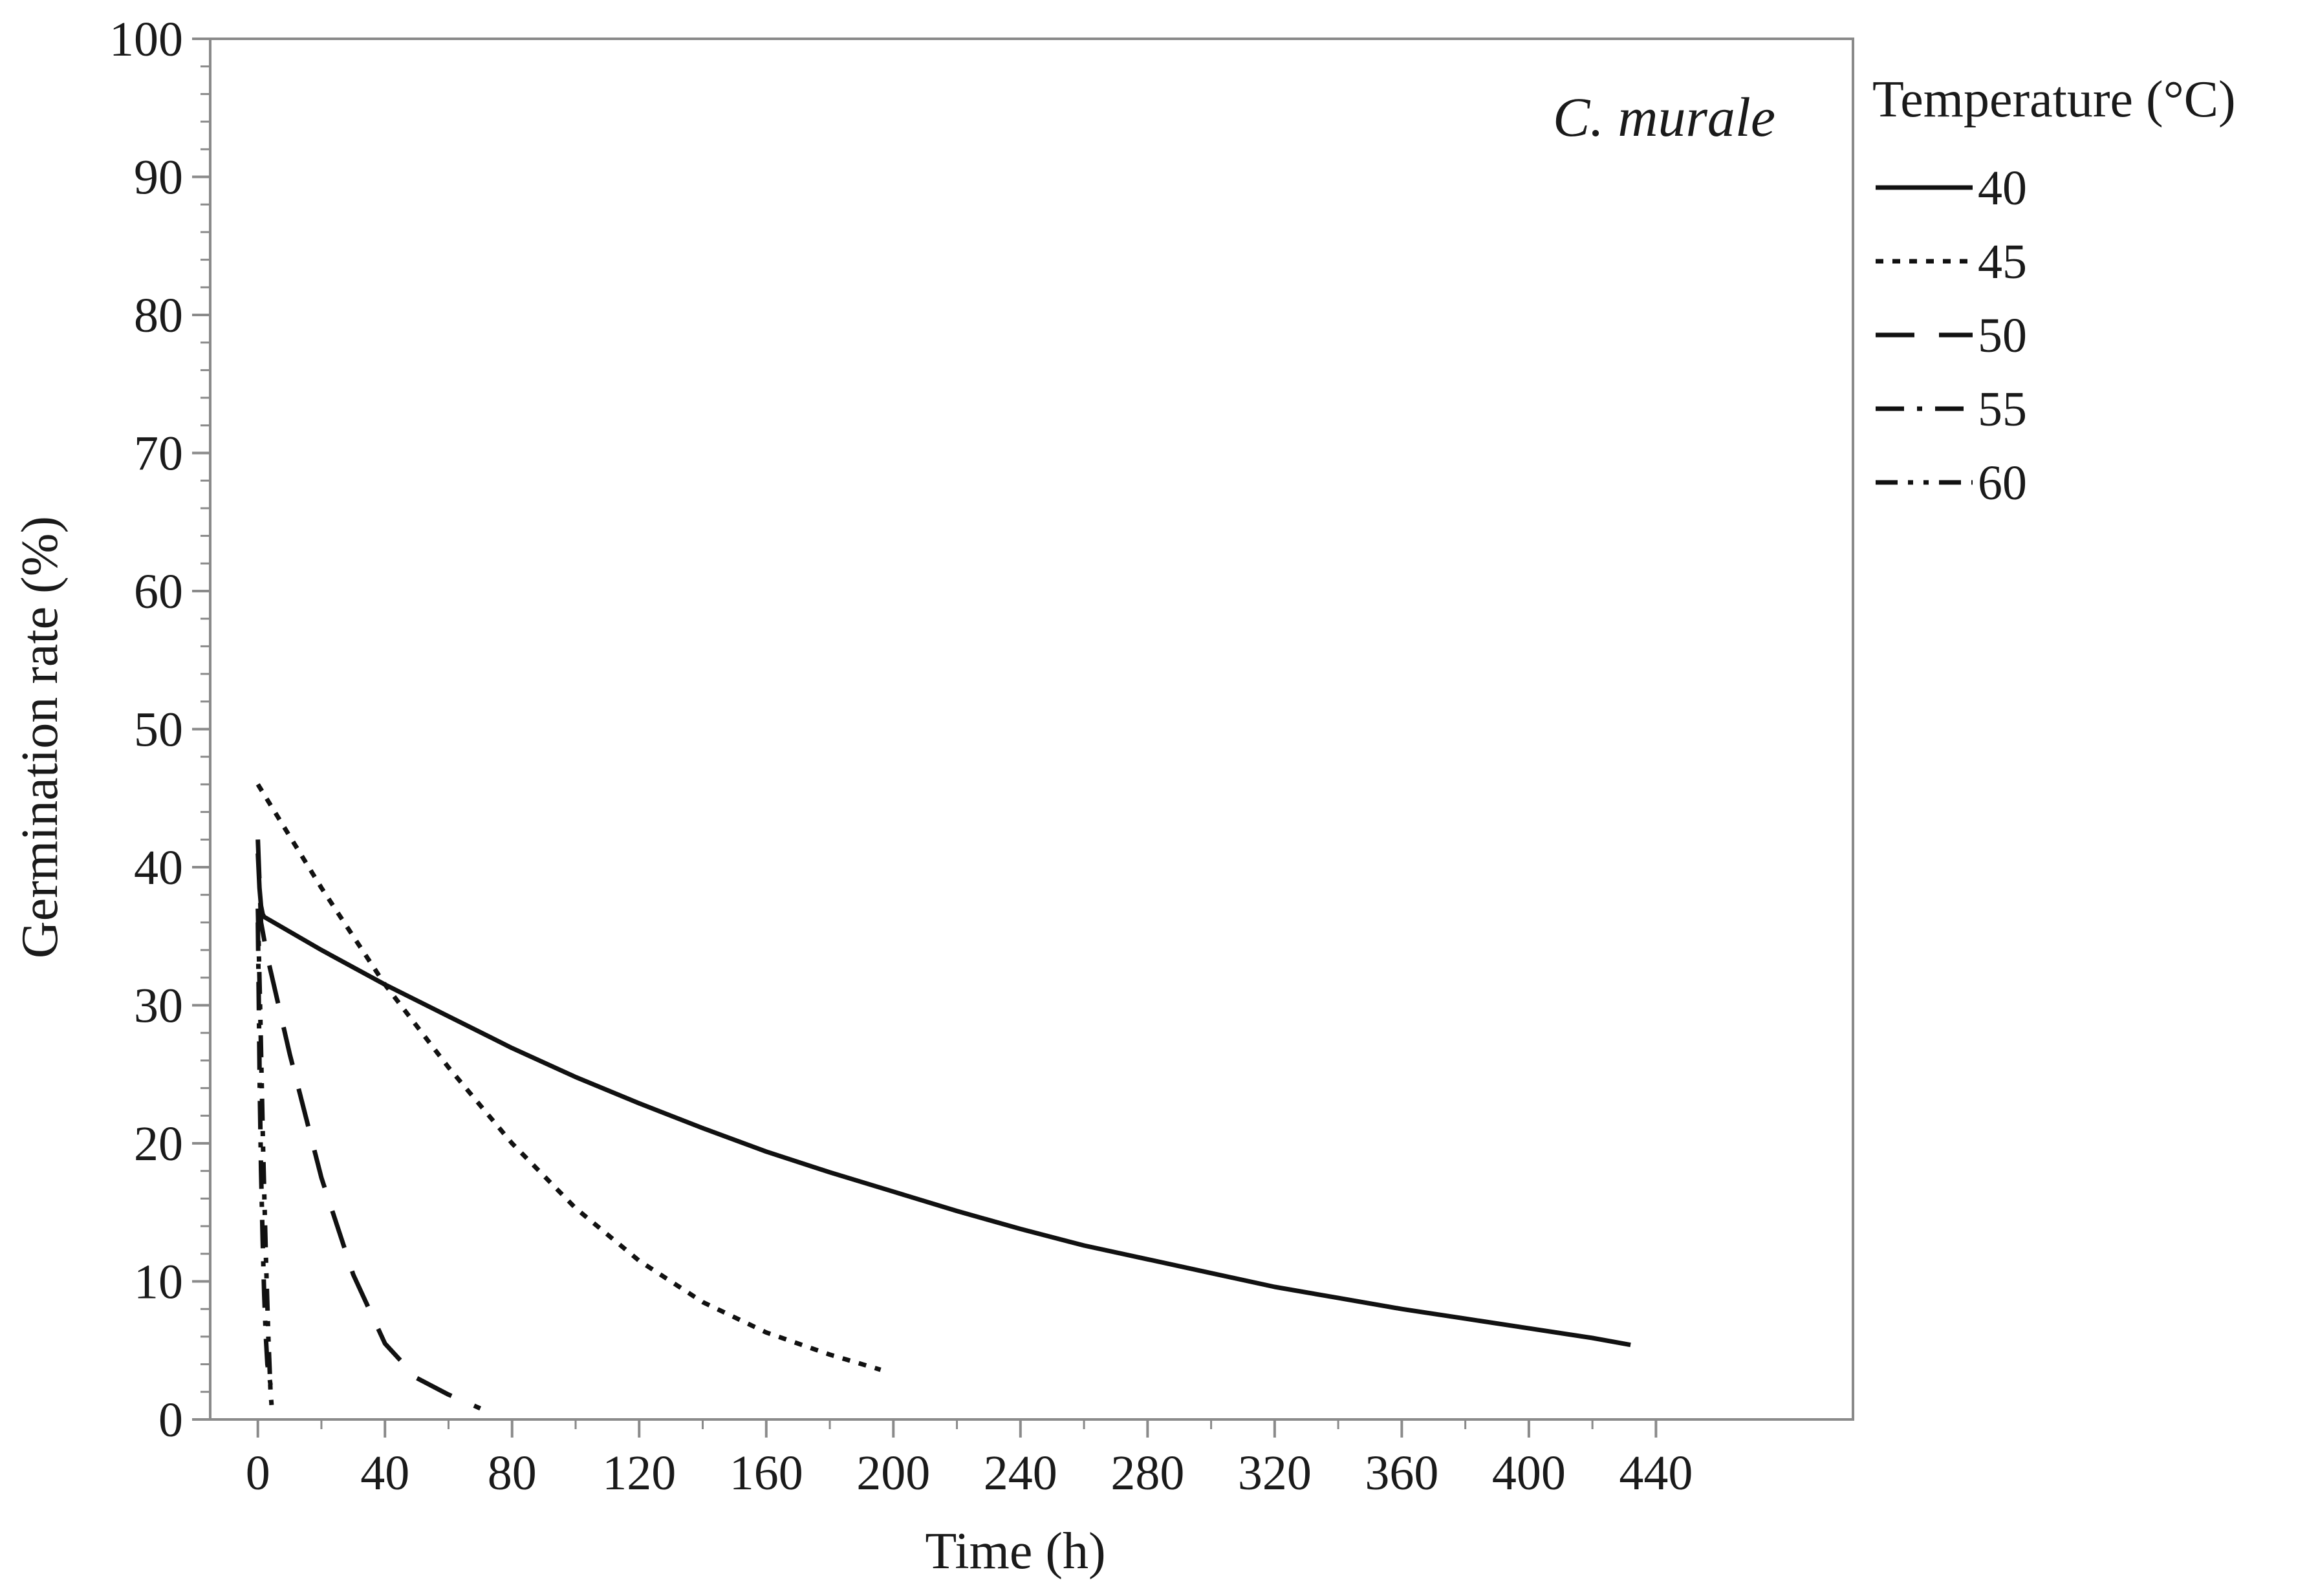 The height and width of the screenshot is (1596, 2307). What do you see at coordinates (158, 592) in the screenshot?
I see `y-tick-label: 60` at bounding box center [158, 592].